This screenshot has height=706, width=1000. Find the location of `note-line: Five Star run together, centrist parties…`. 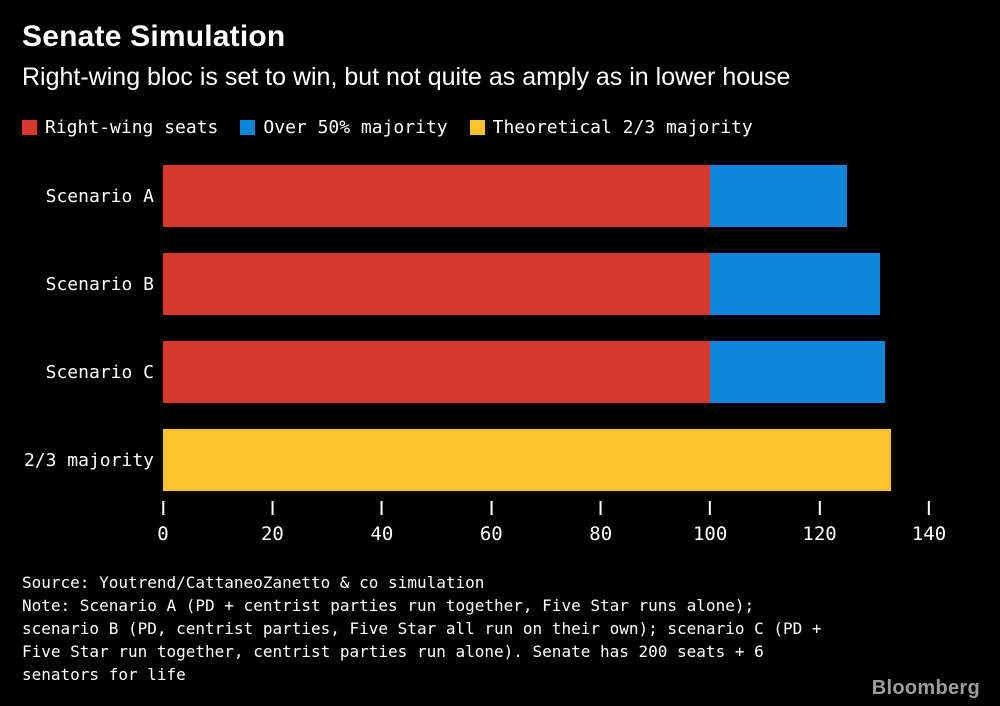

note-line: Five Star run together, centrist parties… is located at coordinates (393, 651).